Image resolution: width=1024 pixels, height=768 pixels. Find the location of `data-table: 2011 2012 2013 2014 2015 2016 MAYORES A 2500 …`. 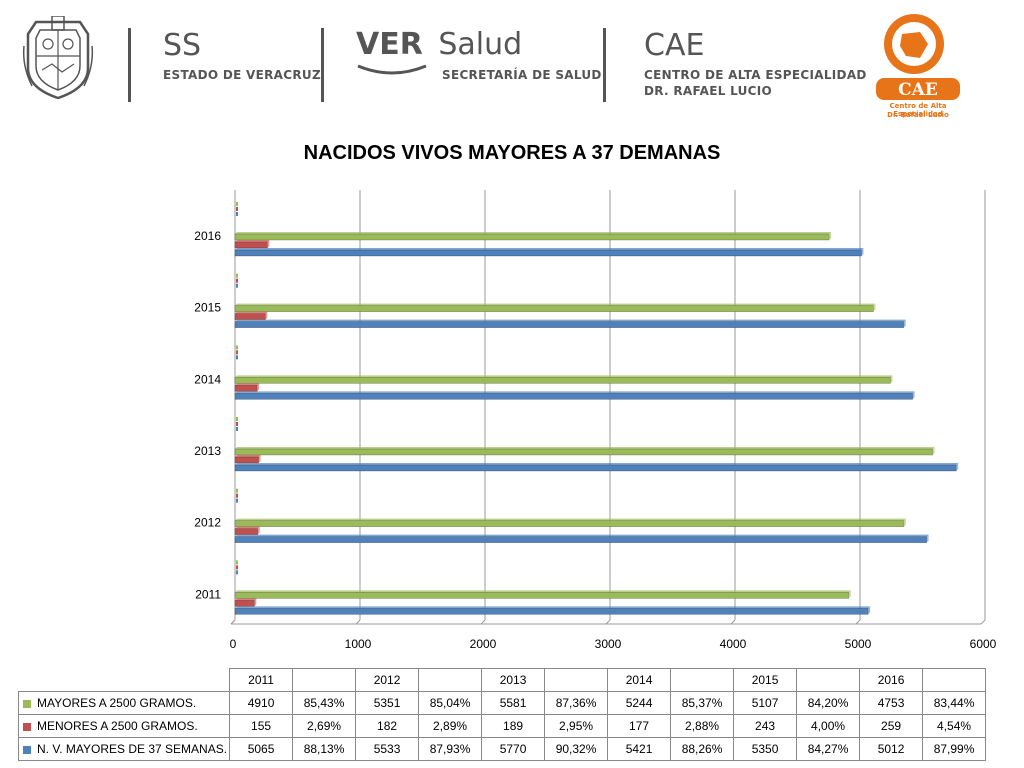

data-table: 2011 2012 2013 2014 2015 2016 MAYORES A 2500 … is located at coordinates (502, 714).